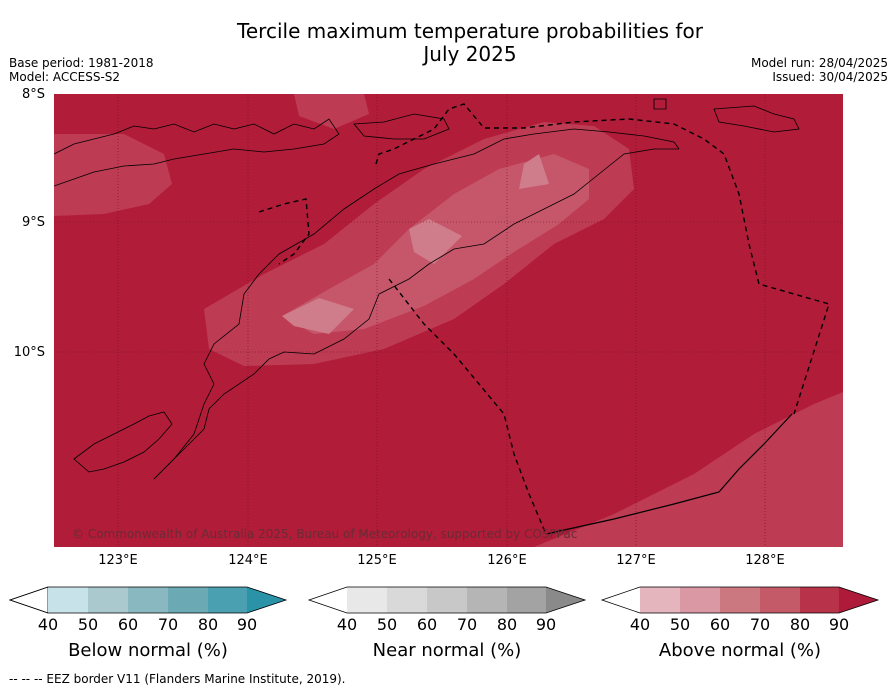 The image size is (896, 690). What do you see at coordinates (331, 111) in the screenshot?
I see `contour-above-80-north` at bounding box center [331, 111].